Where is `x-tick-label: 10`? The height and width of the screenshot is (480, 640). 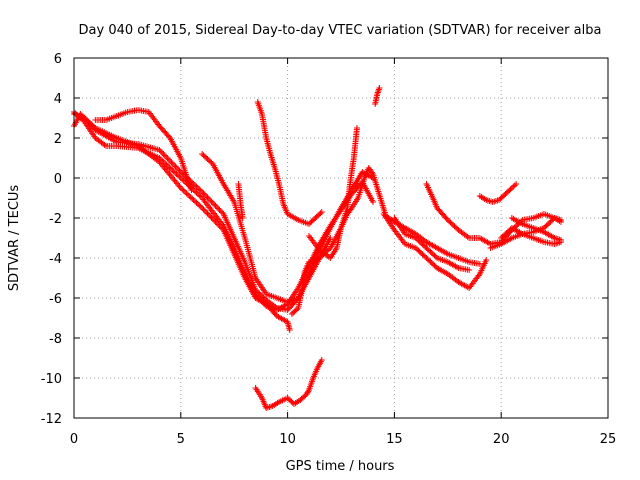
x-tick-label: 10 is located at coordinates (287, 439).